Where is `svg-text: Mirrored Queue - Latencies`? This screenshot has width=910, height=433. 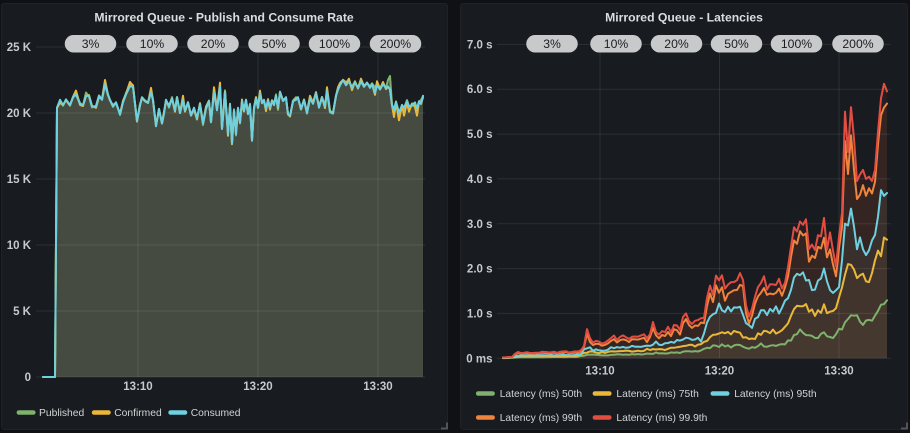
svg-text: Mirrored Queue - Latencies is located at coordinates (684, 18).